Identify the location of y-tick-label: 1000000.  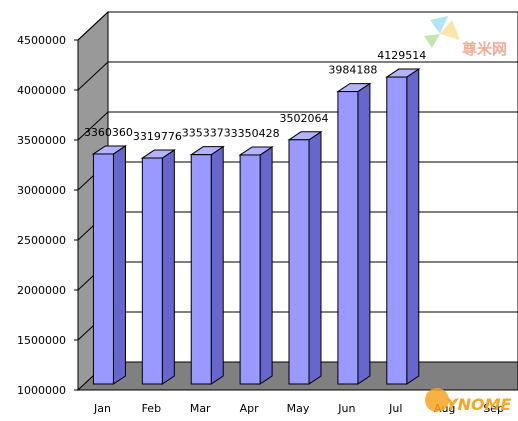
(41, 390).